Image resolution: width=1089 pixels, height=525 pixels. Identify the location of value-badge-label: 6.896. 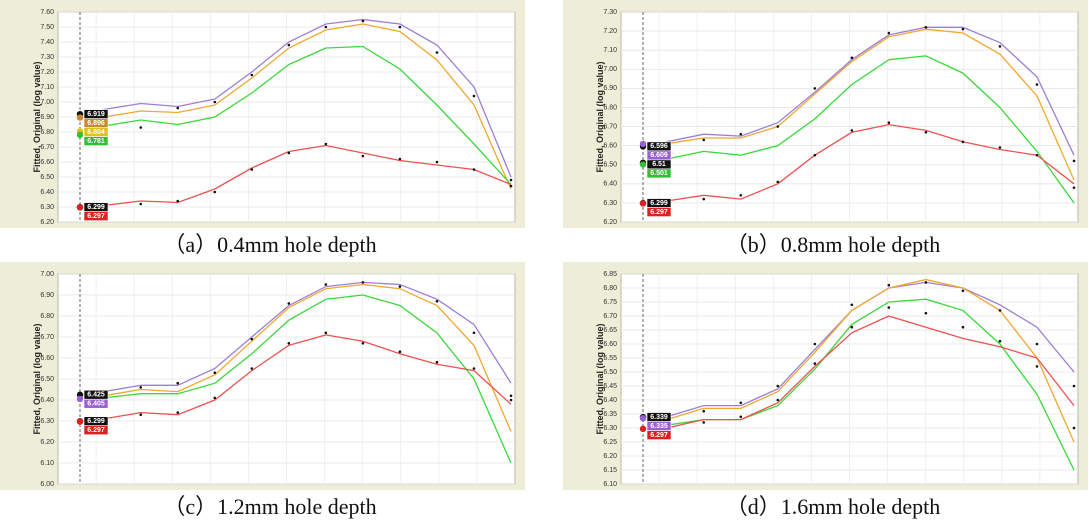
(96, 123).